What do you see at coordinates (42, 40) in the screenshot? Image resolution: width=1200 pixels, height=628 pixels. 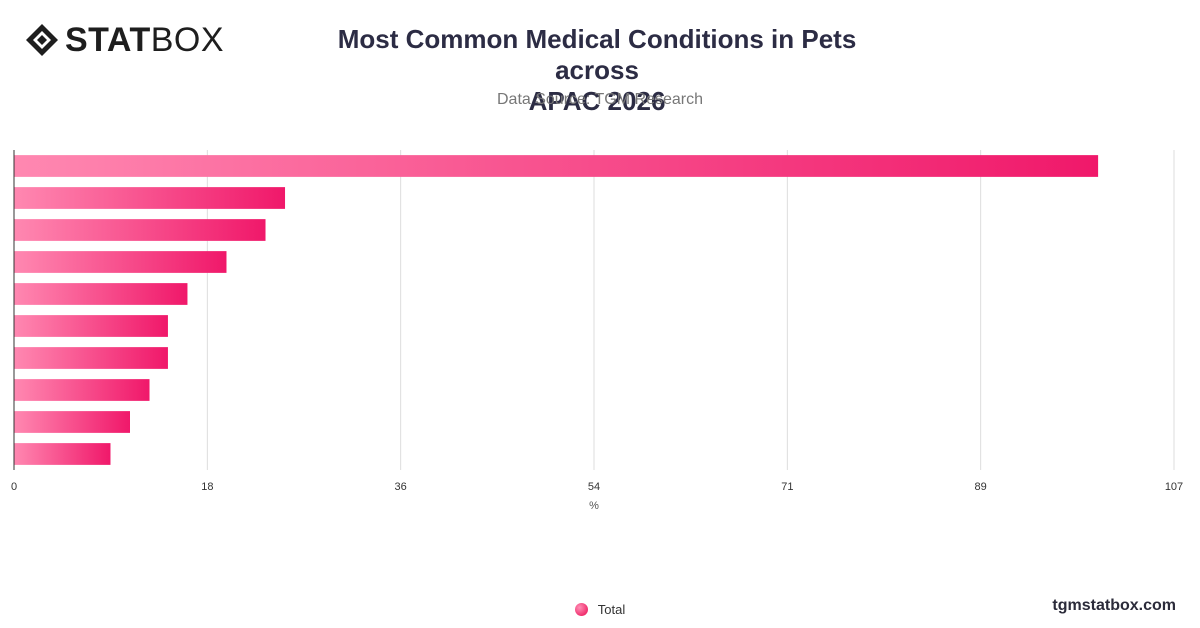 I see `statbox-diamond-icon` at bounding box center [42, 40].